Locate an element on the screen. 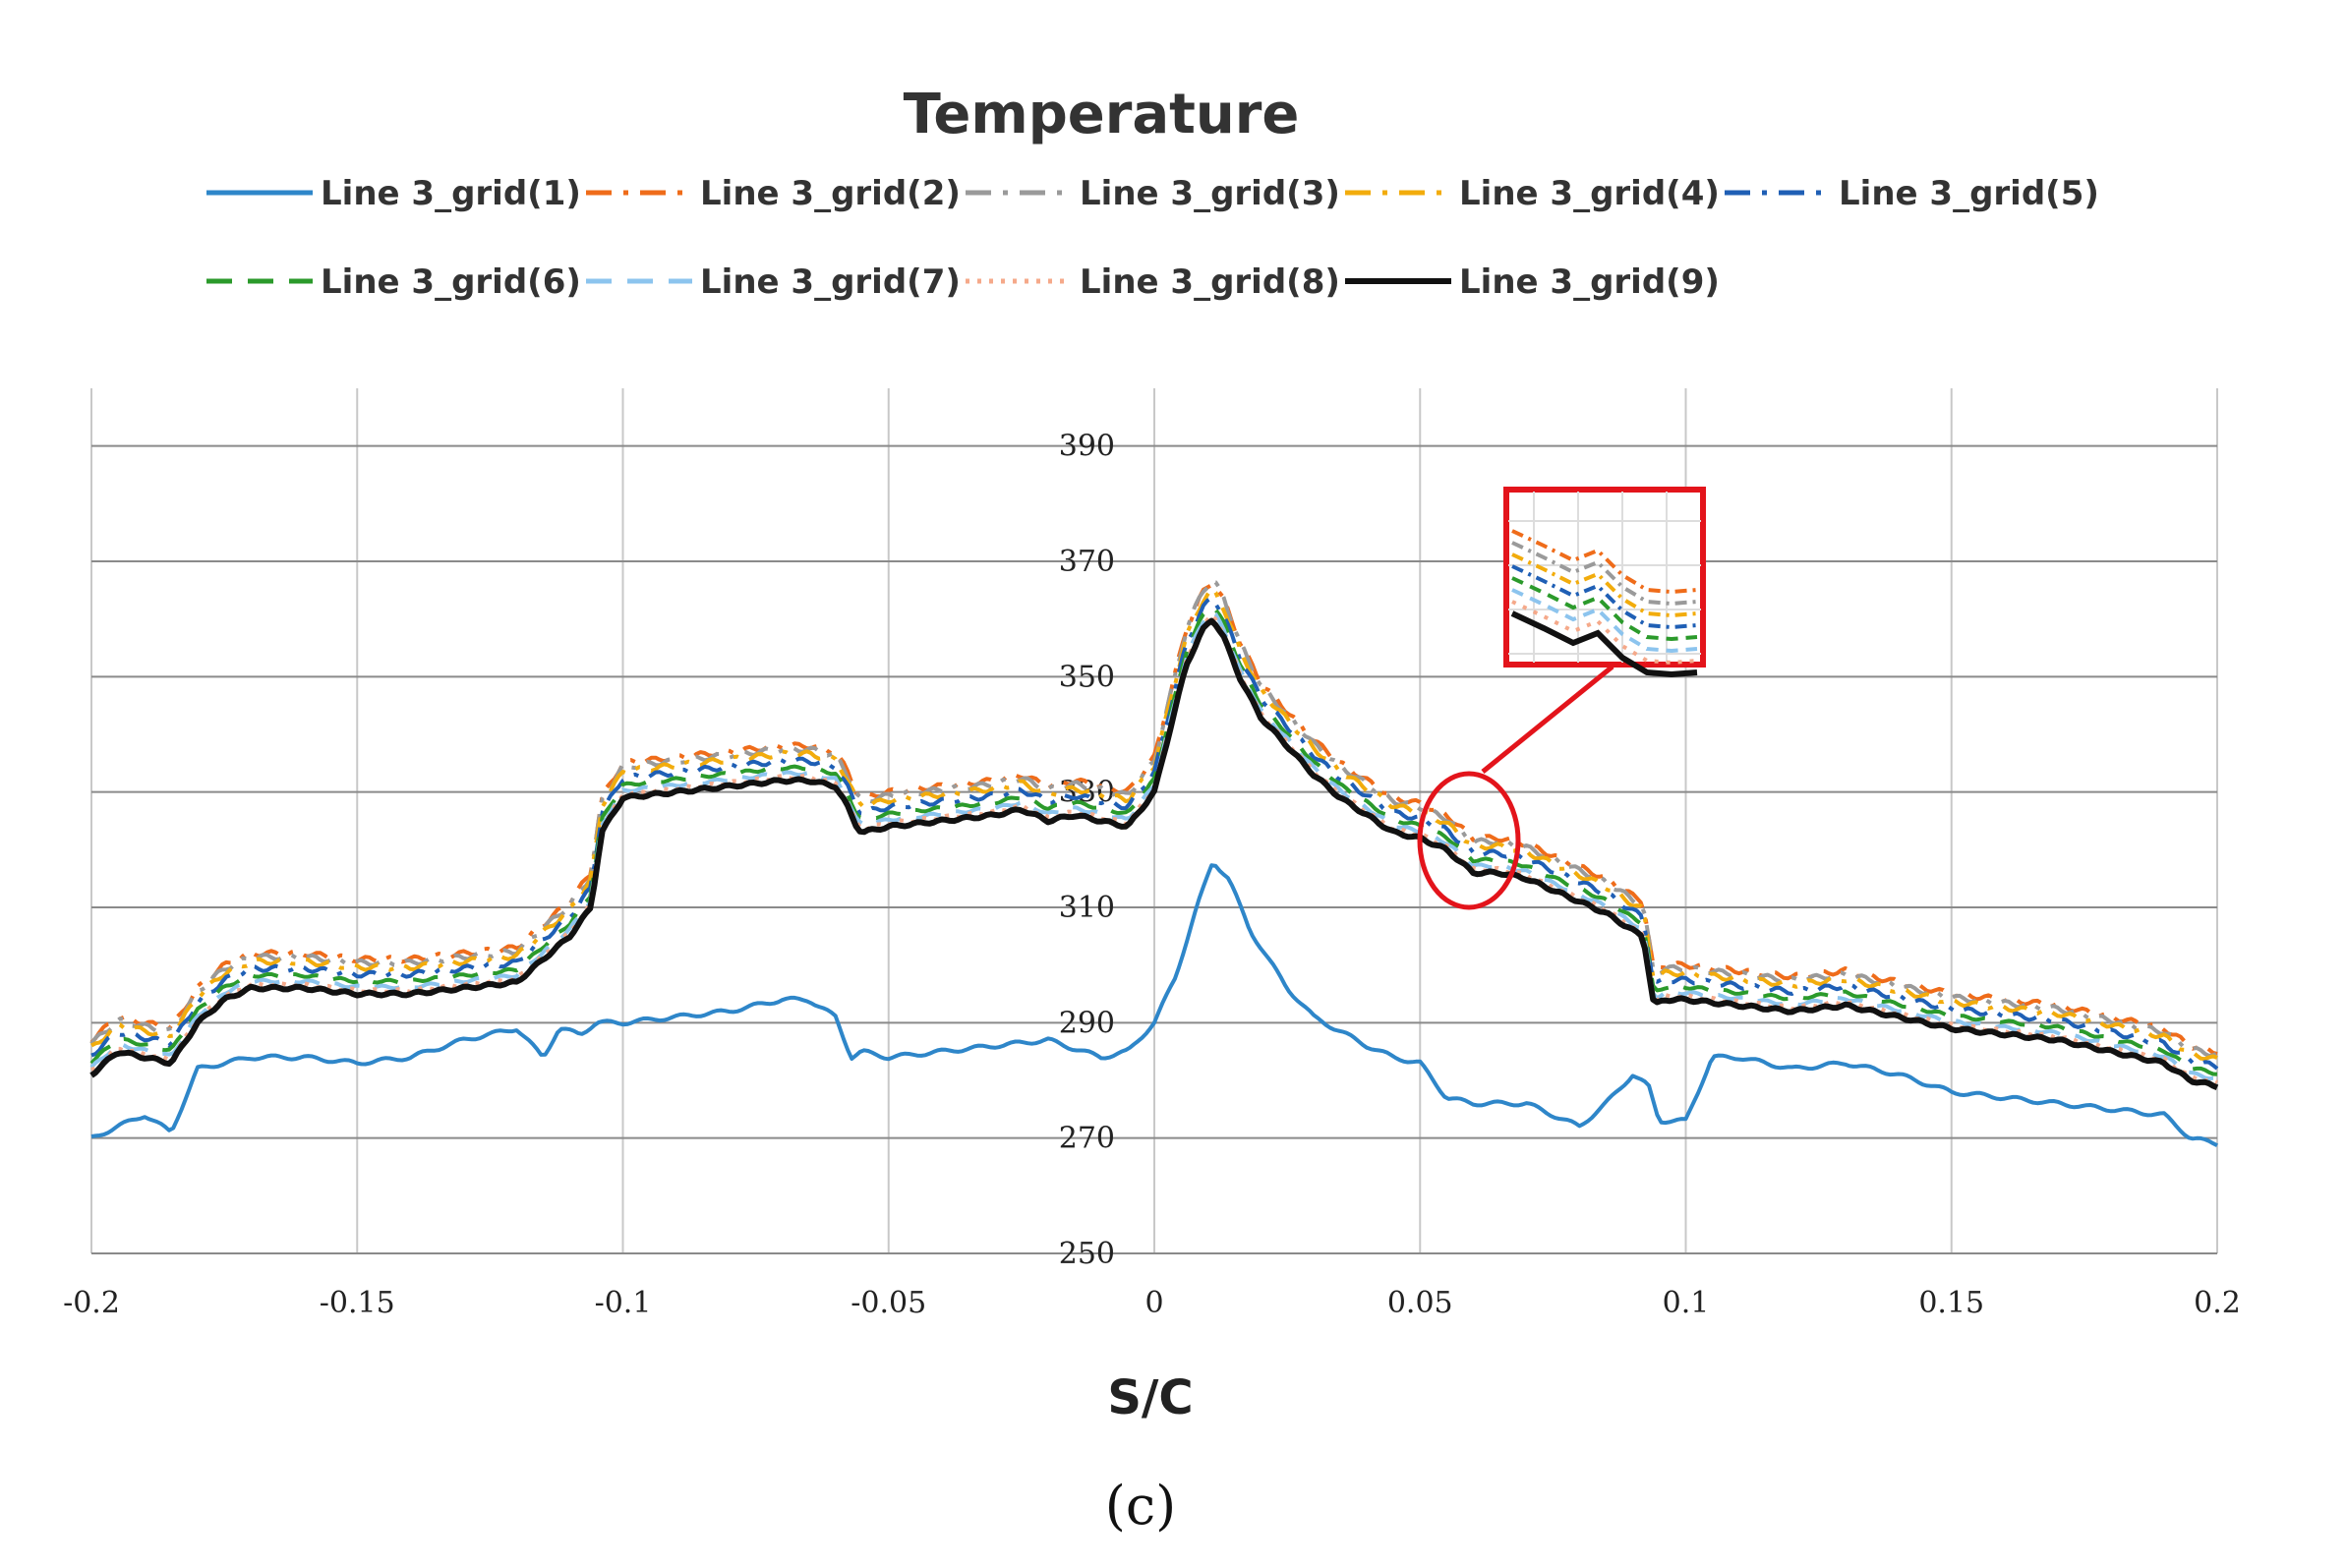 The height and width of the screenshot is (1568, 2347). x-tick-labels: -0.2 -0.15 -0.1 -0.05 0 0.05 0.1 0.15 0.2 is located at coordinates (1152, 1303).